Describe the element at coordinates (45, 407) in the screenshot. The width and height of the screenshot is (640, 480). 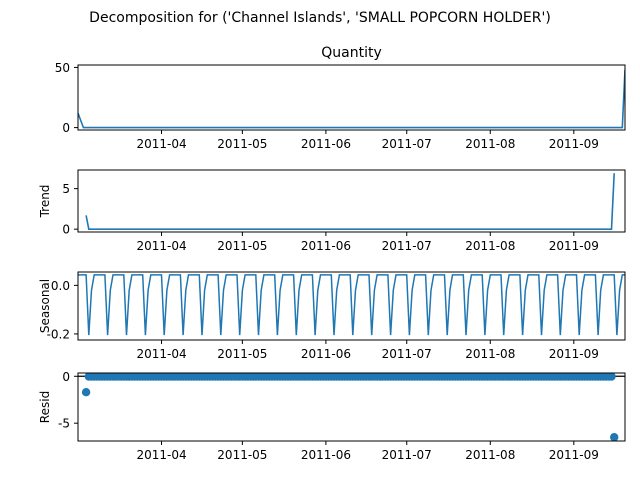
I see `resid-ylabel: Resid` at that location.